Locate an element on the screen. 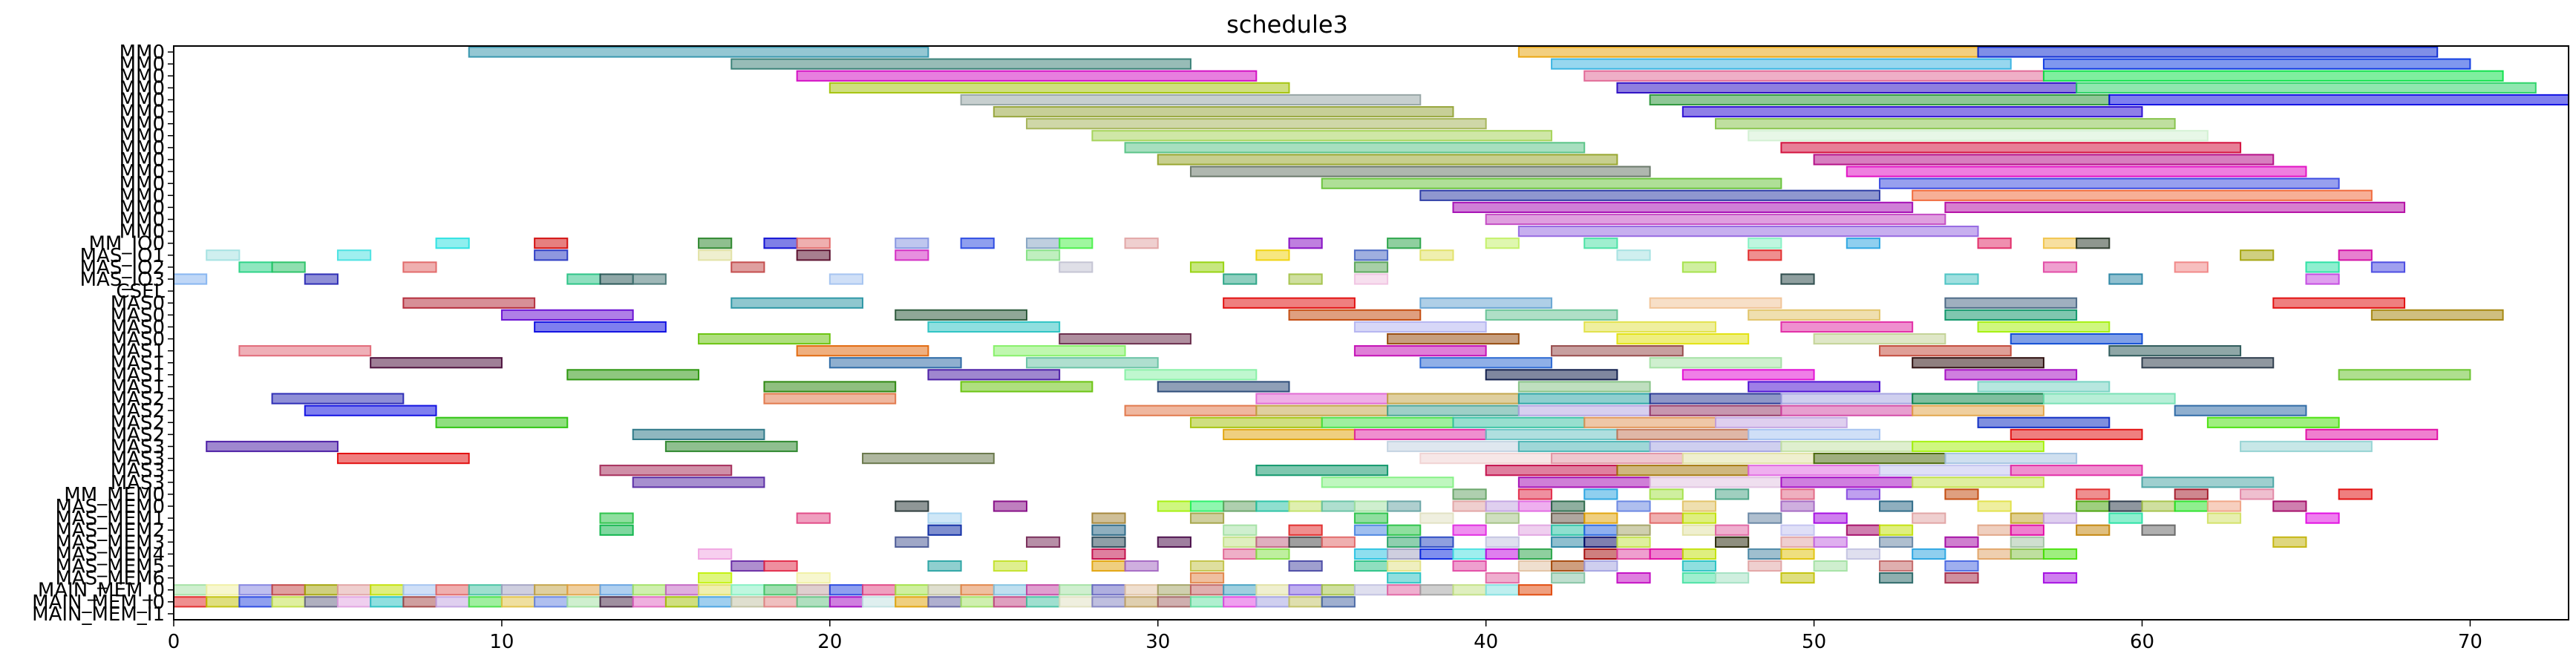 The image size is (2576, 668). y-tick-label: MAS_MEM6 is located at coordinates (110, 579).